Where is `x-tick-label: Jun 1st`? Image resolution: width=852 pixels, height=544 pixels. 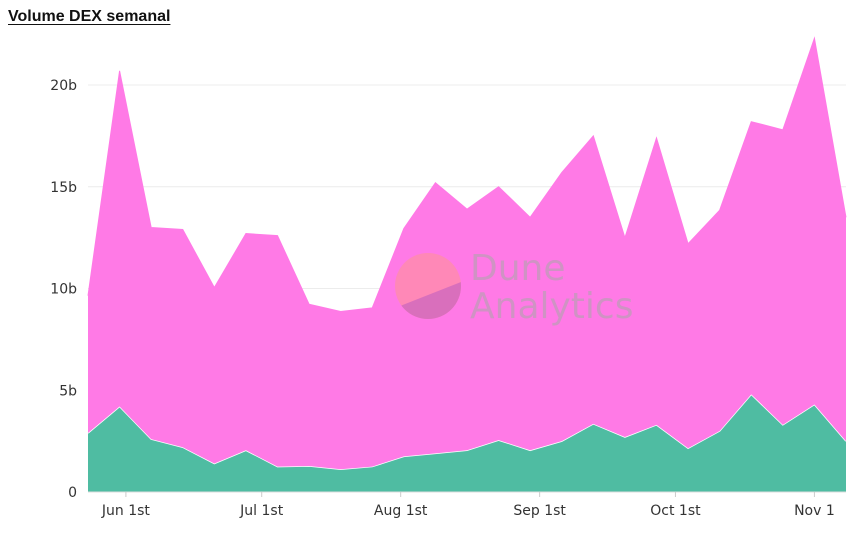
x-tick-label: Jun 1st is located at coordinates (126, 511).